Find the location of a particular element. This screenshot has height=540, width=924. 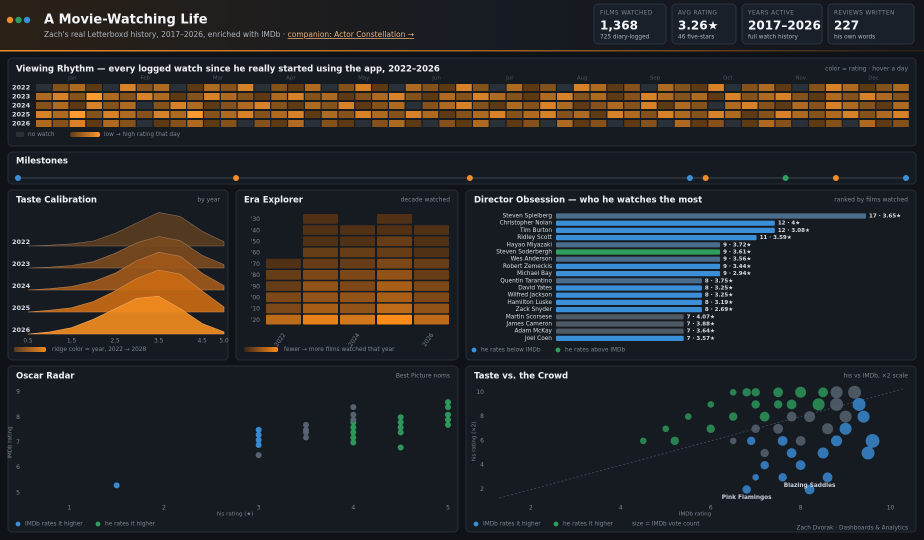

director-name: Robert Zemeckis is located at coordinates (527, 267).